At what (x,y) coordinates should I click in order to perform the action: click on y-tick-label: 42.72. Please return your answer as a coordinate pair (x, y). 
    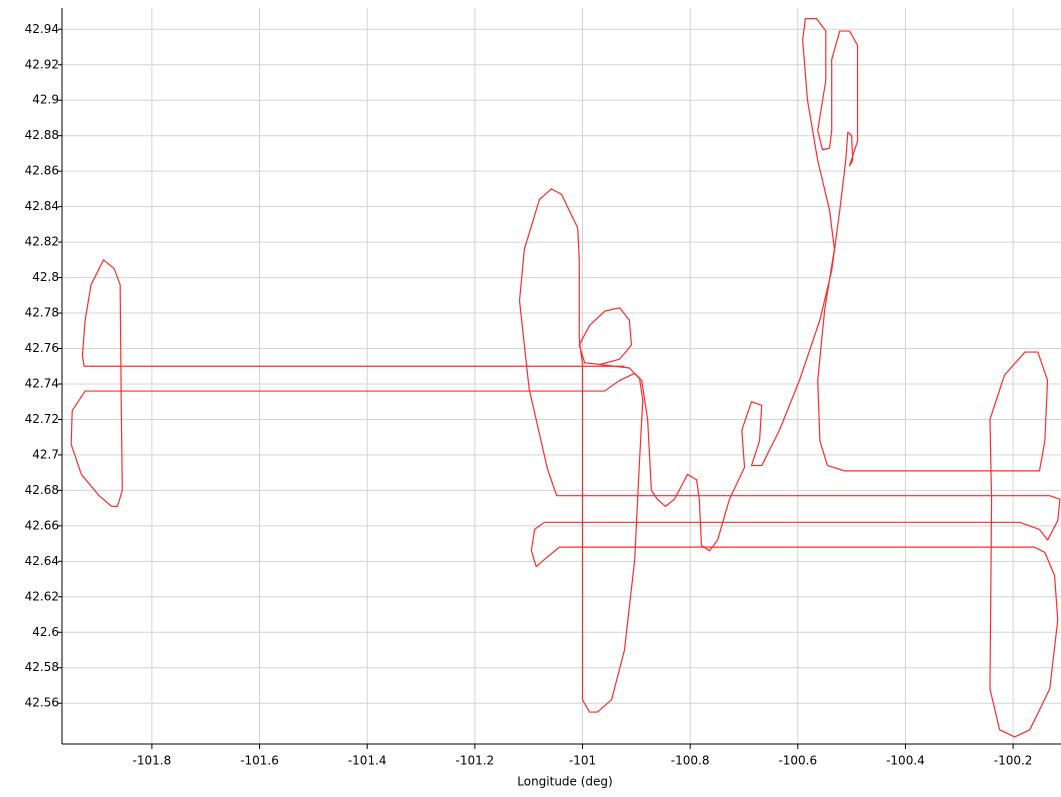
    Looking at the image, I should click on (42, 419).